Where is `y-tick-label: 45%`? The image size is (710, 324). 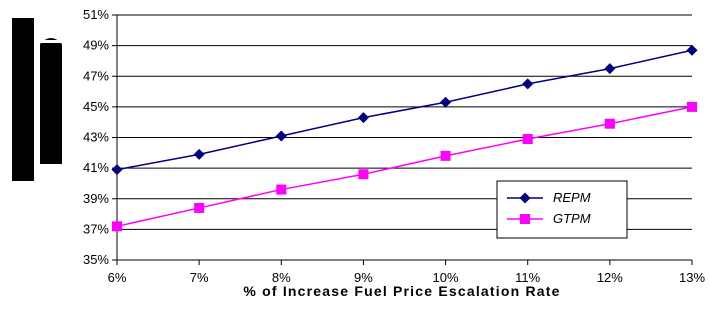 y-tick-label: 45% is located at coordinates (96, 106).